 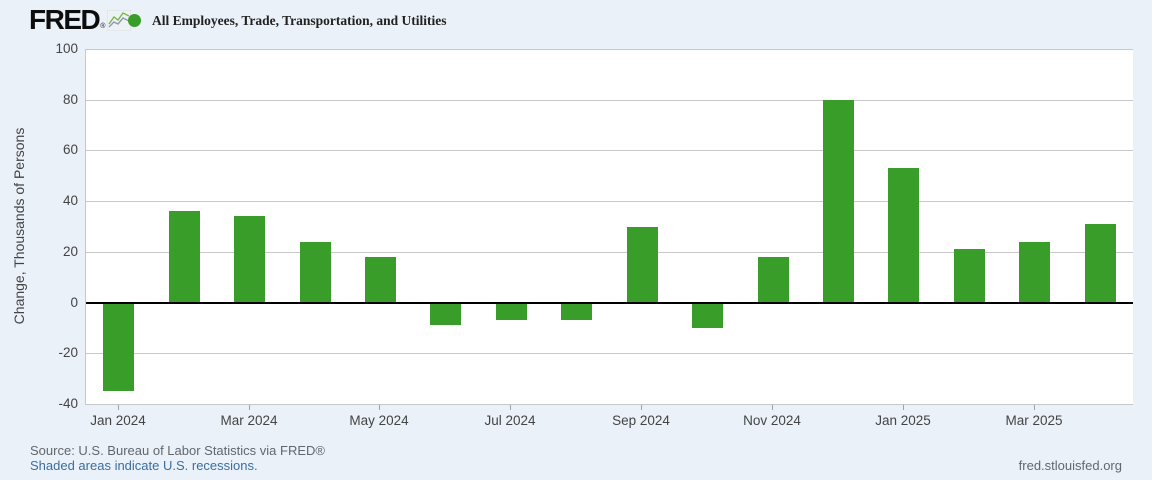 I want to click on bar-may-2024, so click(x=380, y=279).